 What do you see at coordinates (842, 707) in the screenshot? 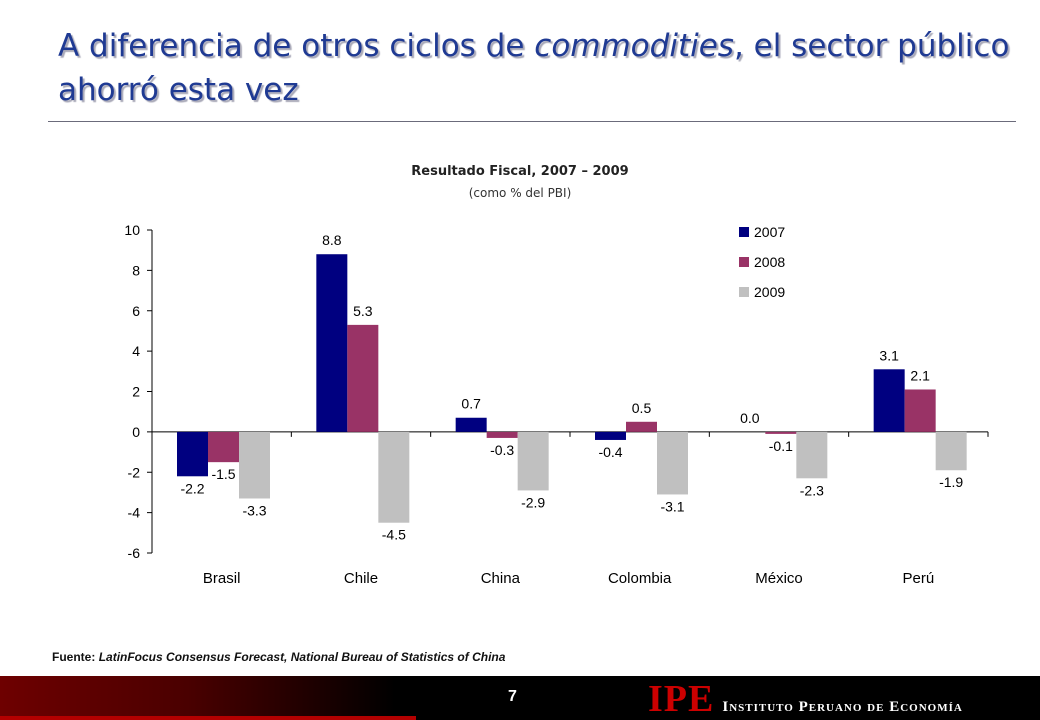
I see `logo-name: Instituto Peruano de Economía` at bounding box center [842, 707].